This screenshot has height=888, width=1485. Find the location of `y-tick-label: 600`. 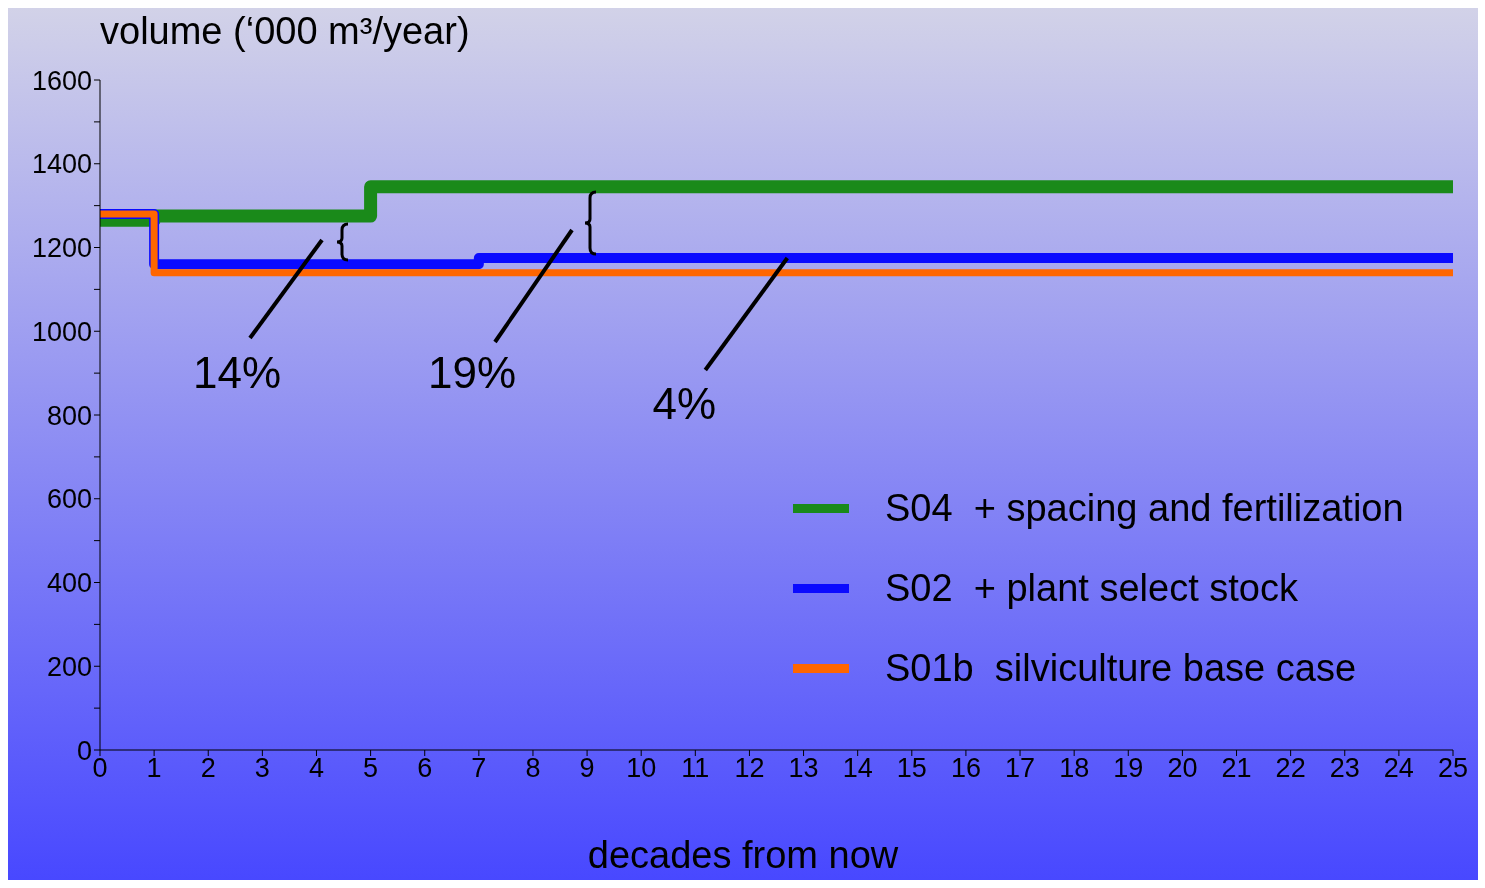

y-tick-label: 600 is located at coordinates (69, 499).